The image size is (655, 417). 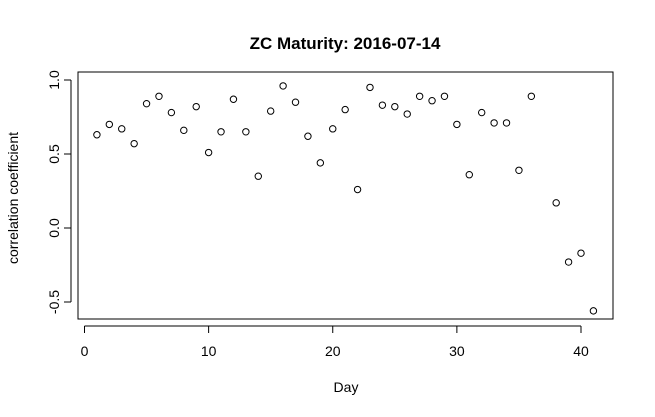 I want to click on y-tick-label: 0.5, so click(x=54, y=154).